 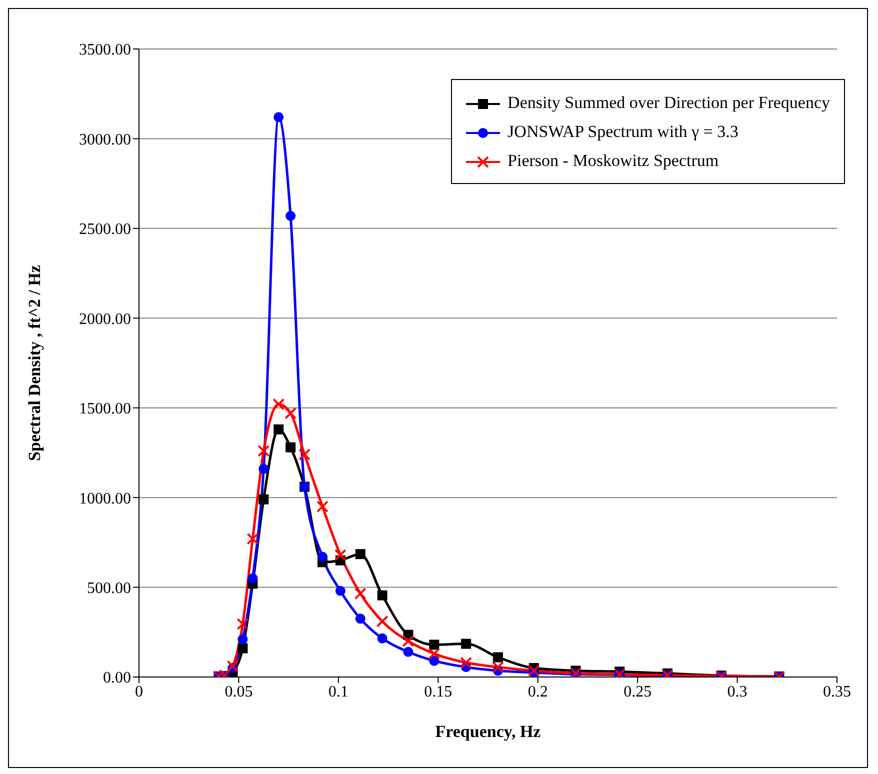 What do you see at coordinates (105, 319) in the screenshot?
I see `y-tick-label: 2000.00` at bounding box center [105, 319].